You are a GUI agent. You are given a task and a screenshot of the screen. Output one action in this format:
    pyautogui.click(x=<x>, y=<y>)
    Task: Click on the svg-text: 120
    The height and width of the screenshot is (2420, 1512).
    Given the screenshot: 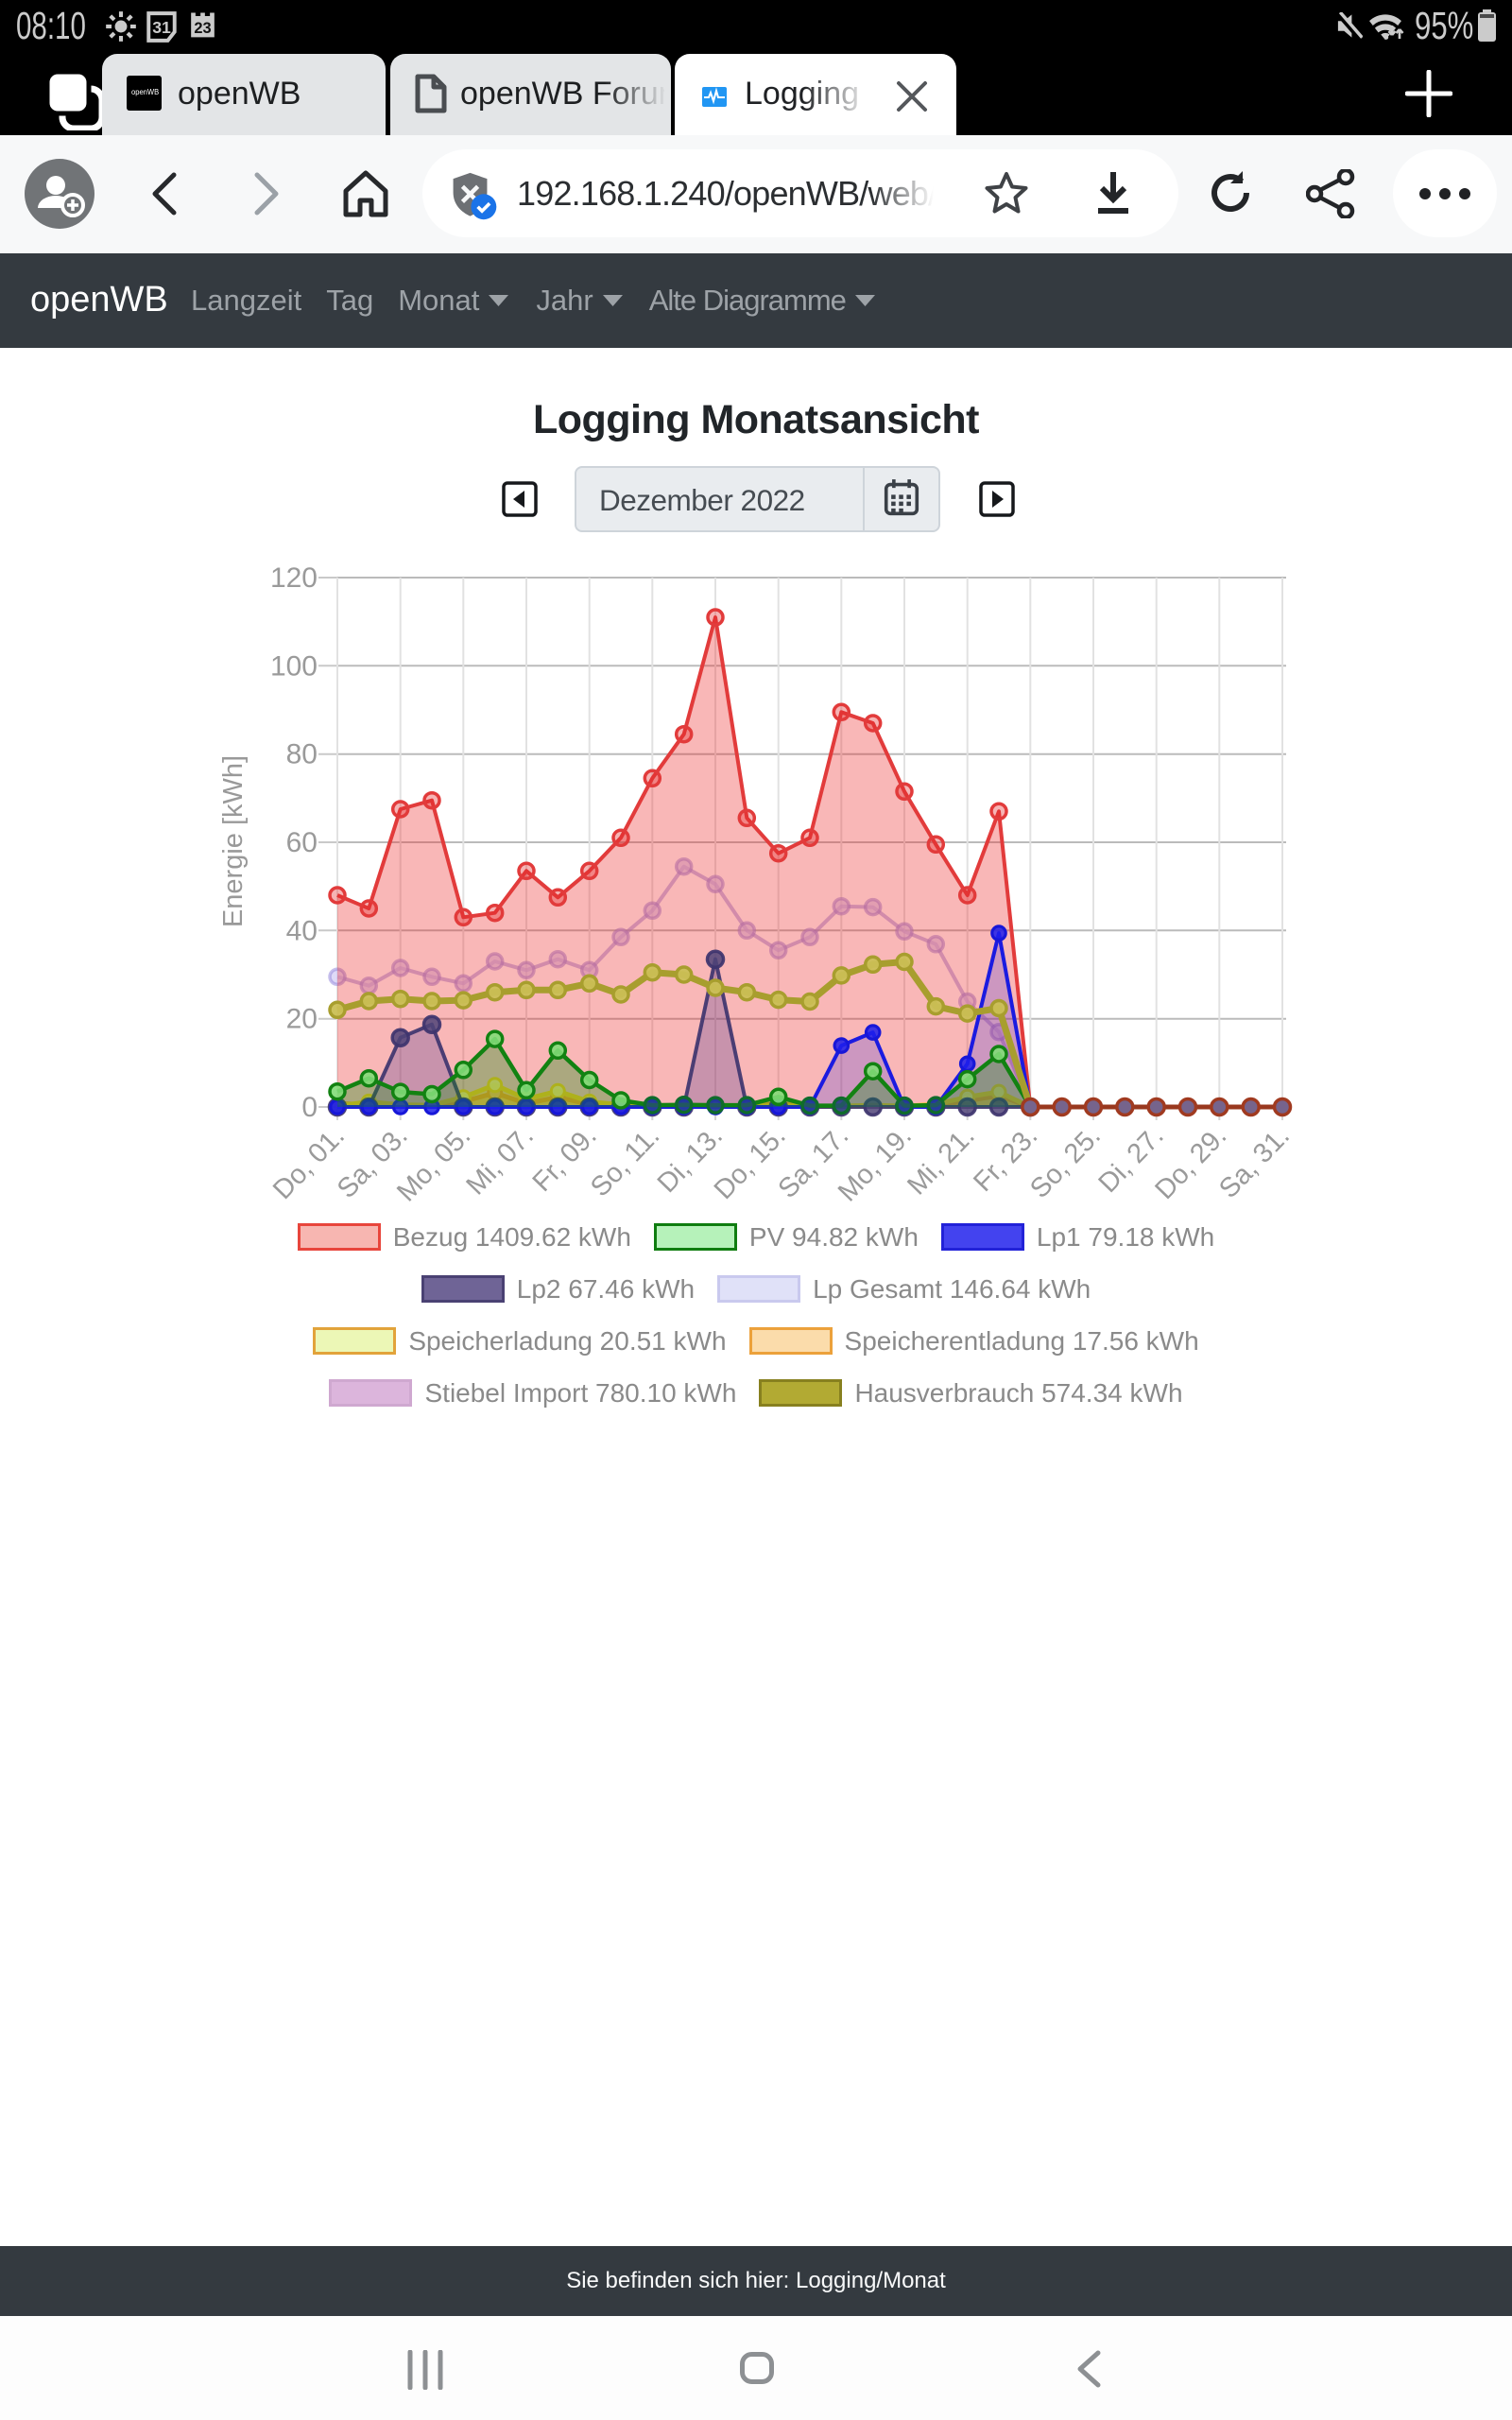 What is the action you would take?
    pyautogui.click(x=294, y=578)
    